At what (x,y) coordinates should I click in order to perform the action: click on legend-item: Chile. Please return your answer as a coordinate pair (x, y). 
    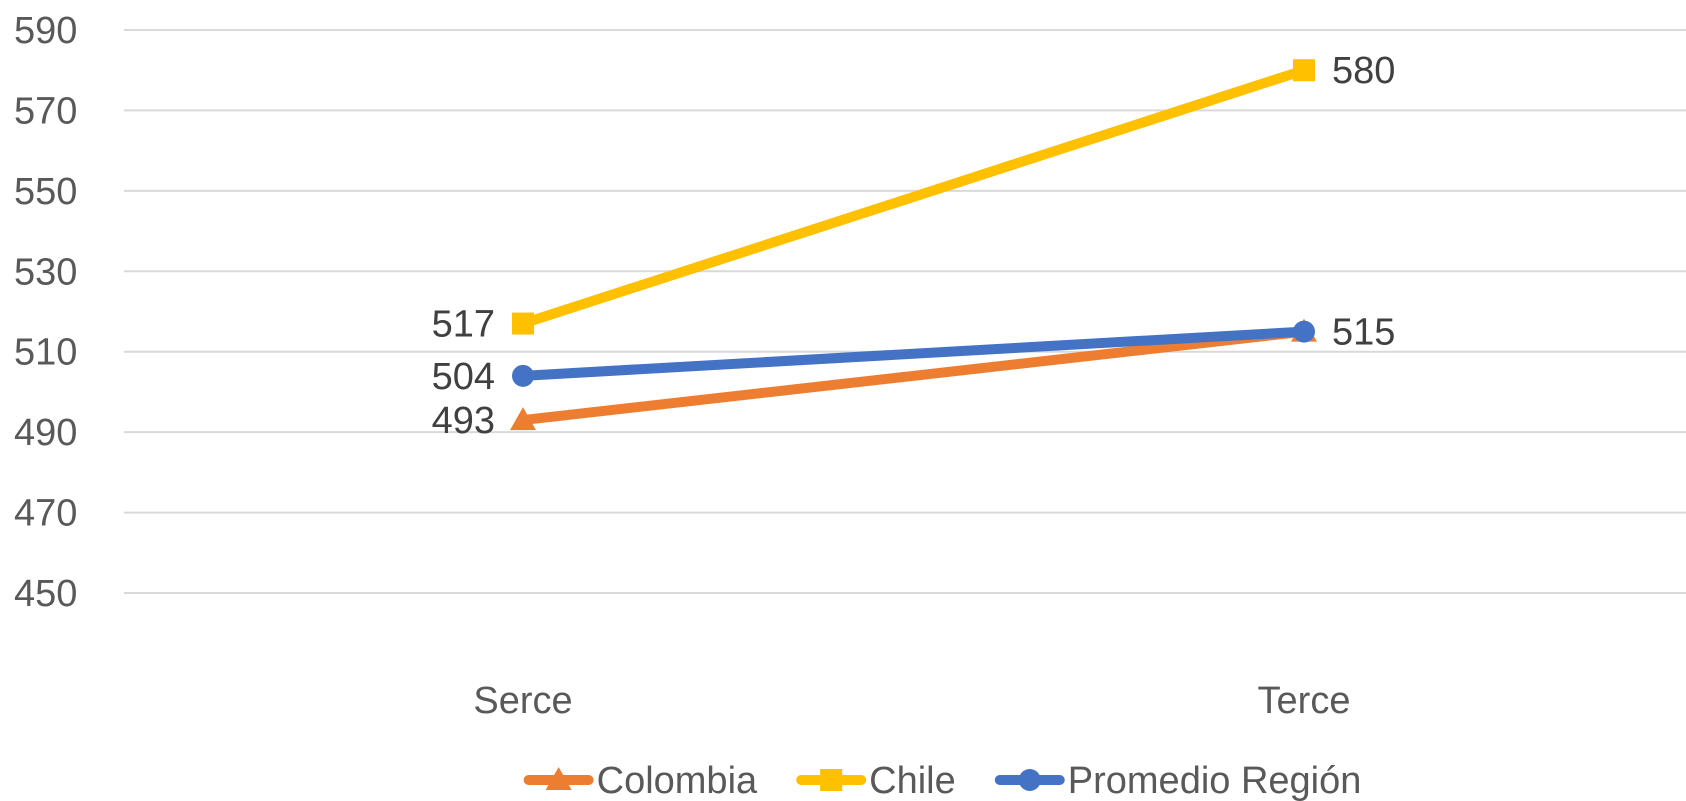
    Looking at the image, I should click on (876, 780).